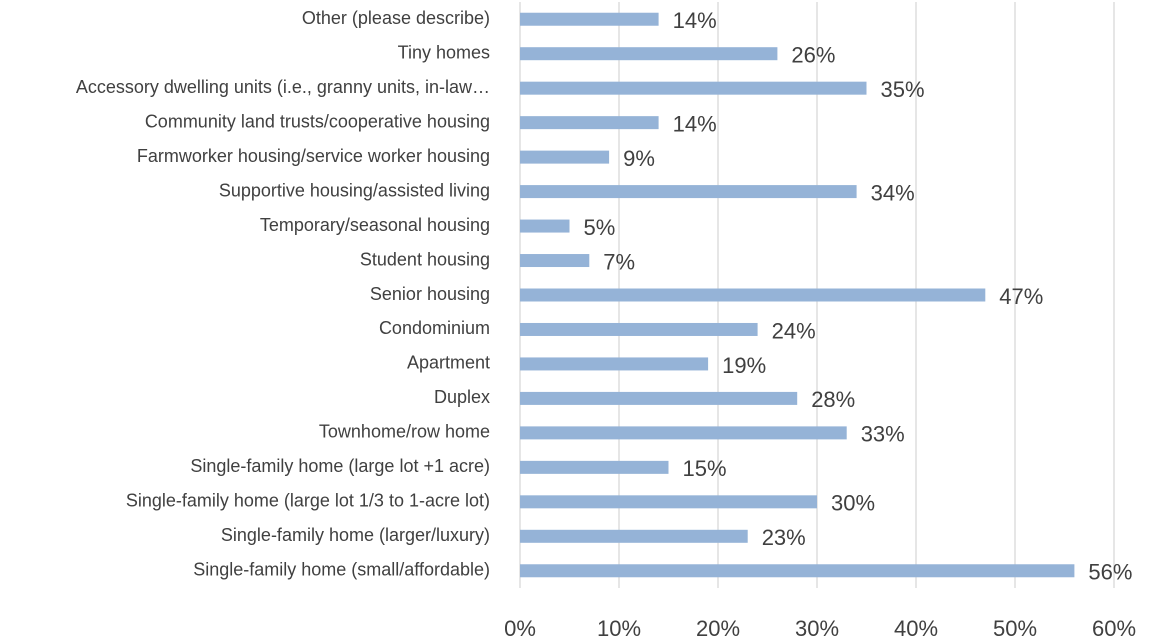 The image size is (1149, 642). What do you see at coordinates (784, 537) in the screenshot?
I see `data-label: 23%` at bounding box center [784, 537].